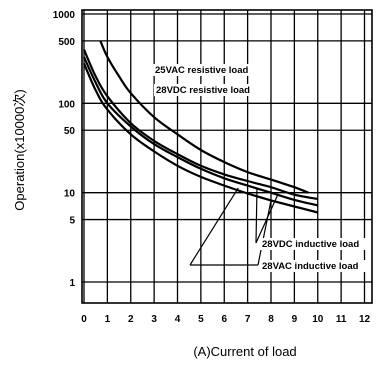  I want to click on x-tick-label: 0, so click(84, 319).